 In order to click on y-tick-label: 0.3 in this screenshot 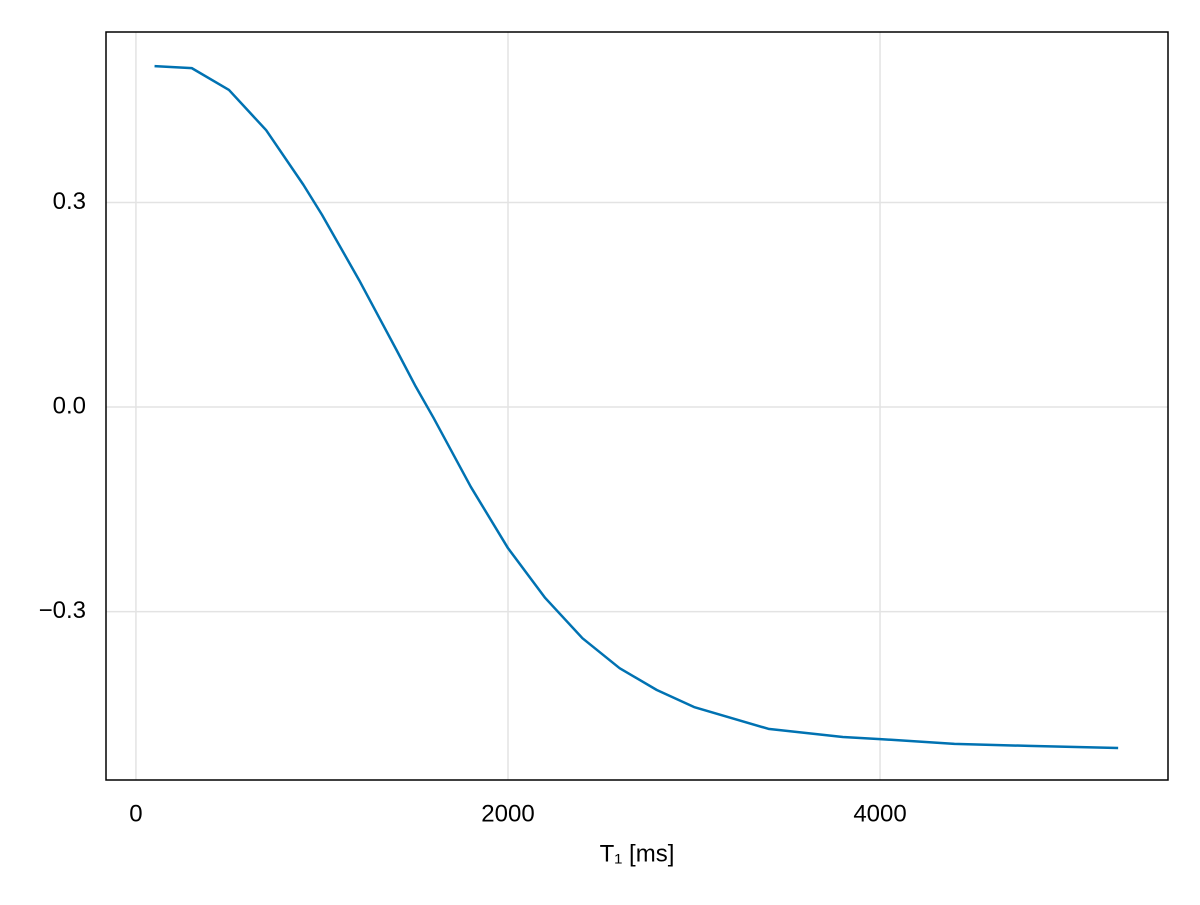, I will do `click(69, 201)`.